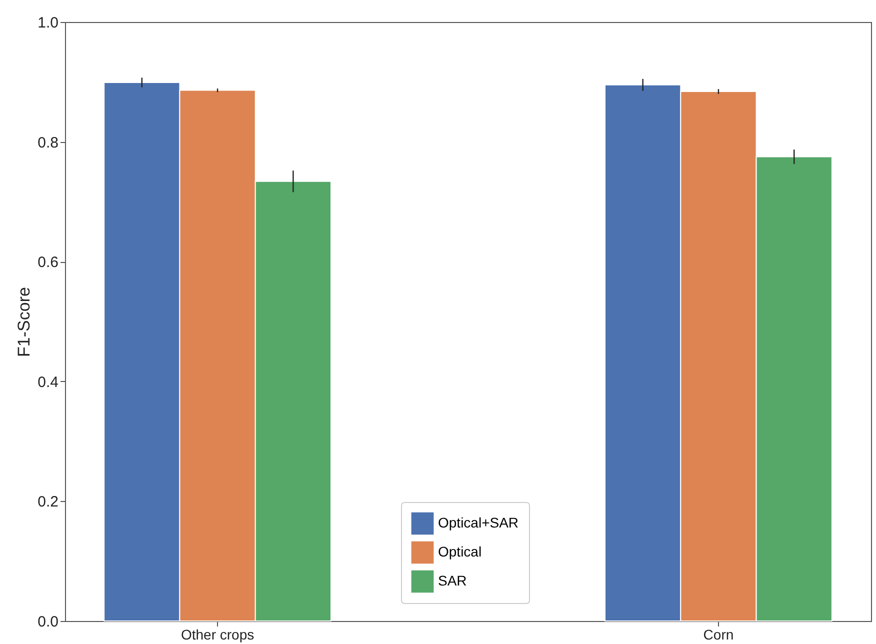 This screenshot has width=876, height=644. What do you see at coordinates (478, 522) in the screenshot?
I see `legend-label: Optical+SAR` at bounding box center [478, 522].